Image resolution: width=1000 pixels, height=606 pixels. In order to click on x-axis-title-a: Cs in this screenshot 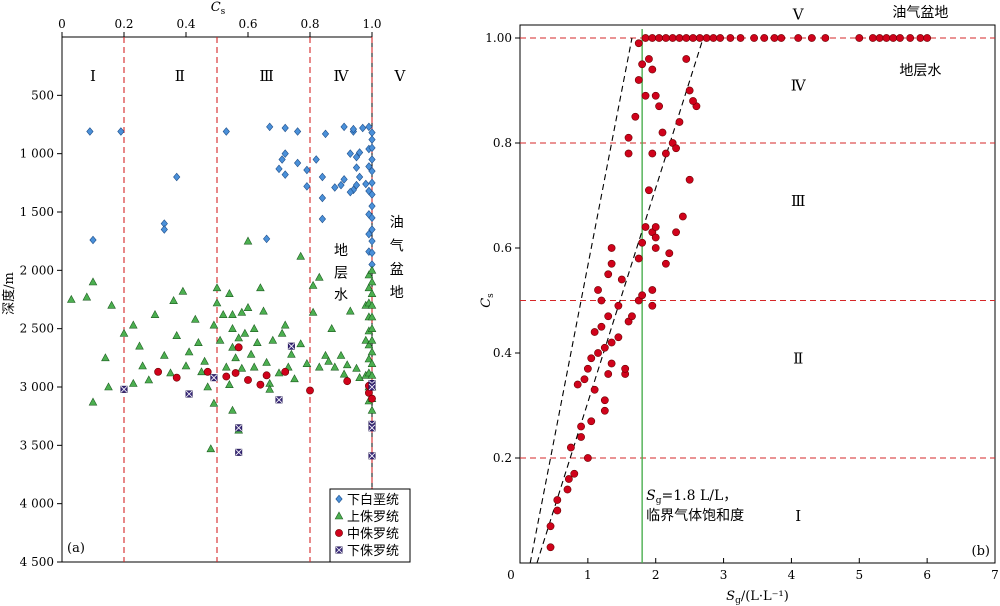, I will do `click(218, 8)`.